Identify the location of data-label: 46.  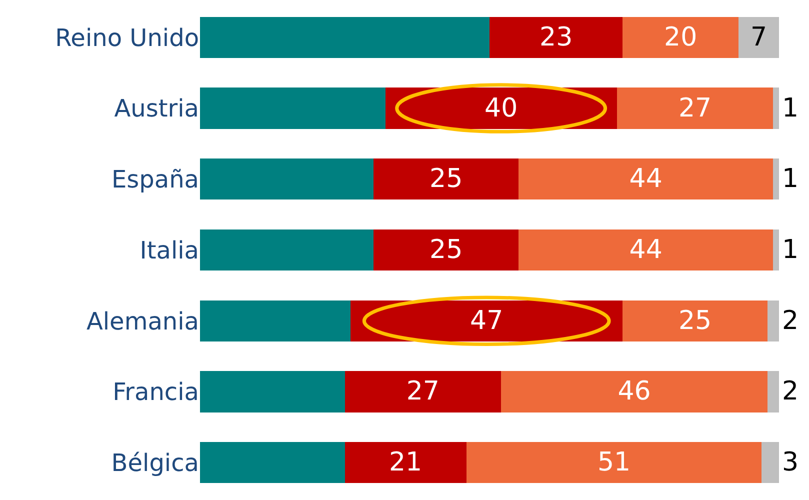
(634, 391).